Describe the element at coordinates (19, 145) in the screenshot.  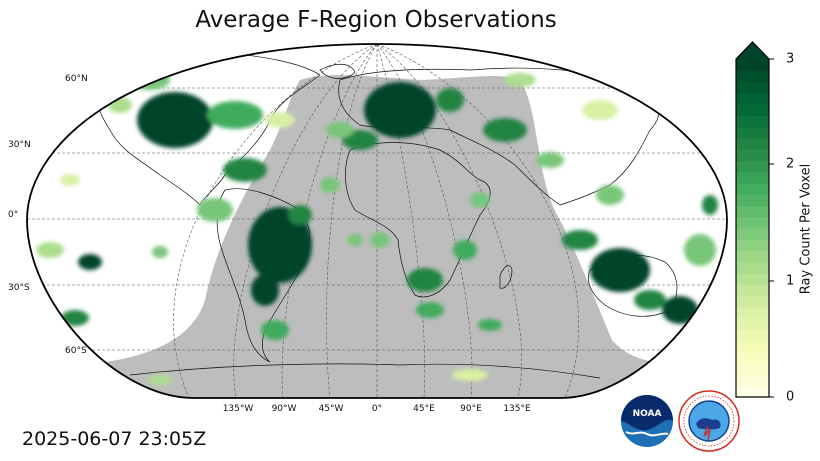
I see `lat-label-30n: 30°N` at that location.